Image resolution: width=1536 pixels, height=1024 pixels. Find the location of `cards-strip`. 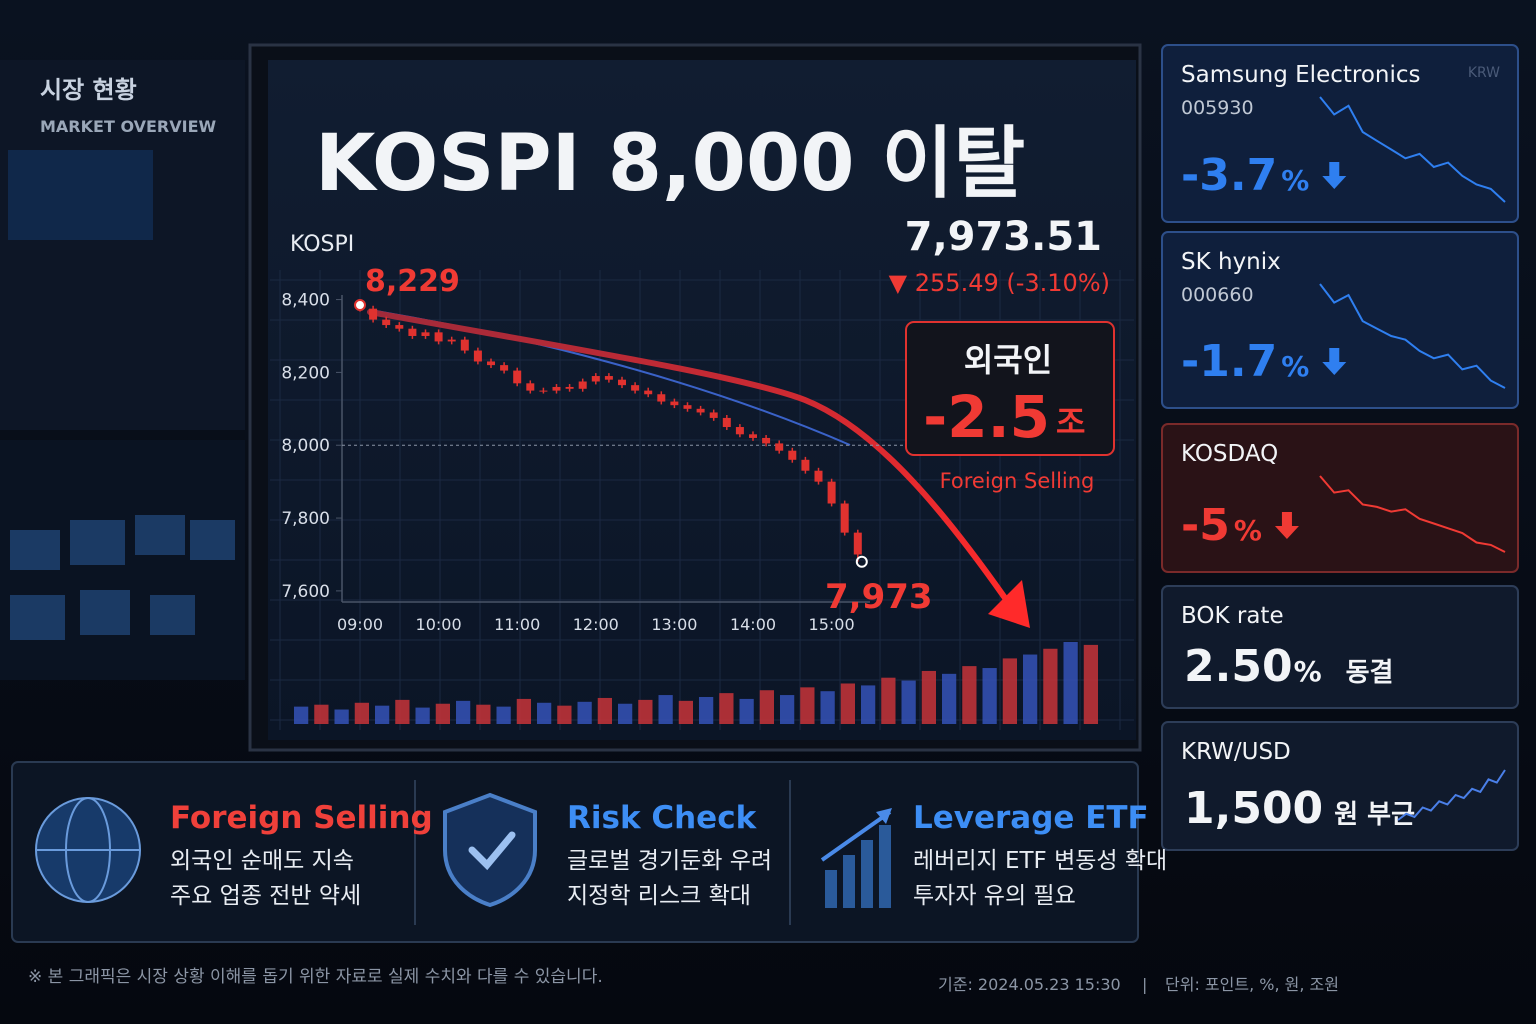

cards-strip is located at coordinates (575, 852).